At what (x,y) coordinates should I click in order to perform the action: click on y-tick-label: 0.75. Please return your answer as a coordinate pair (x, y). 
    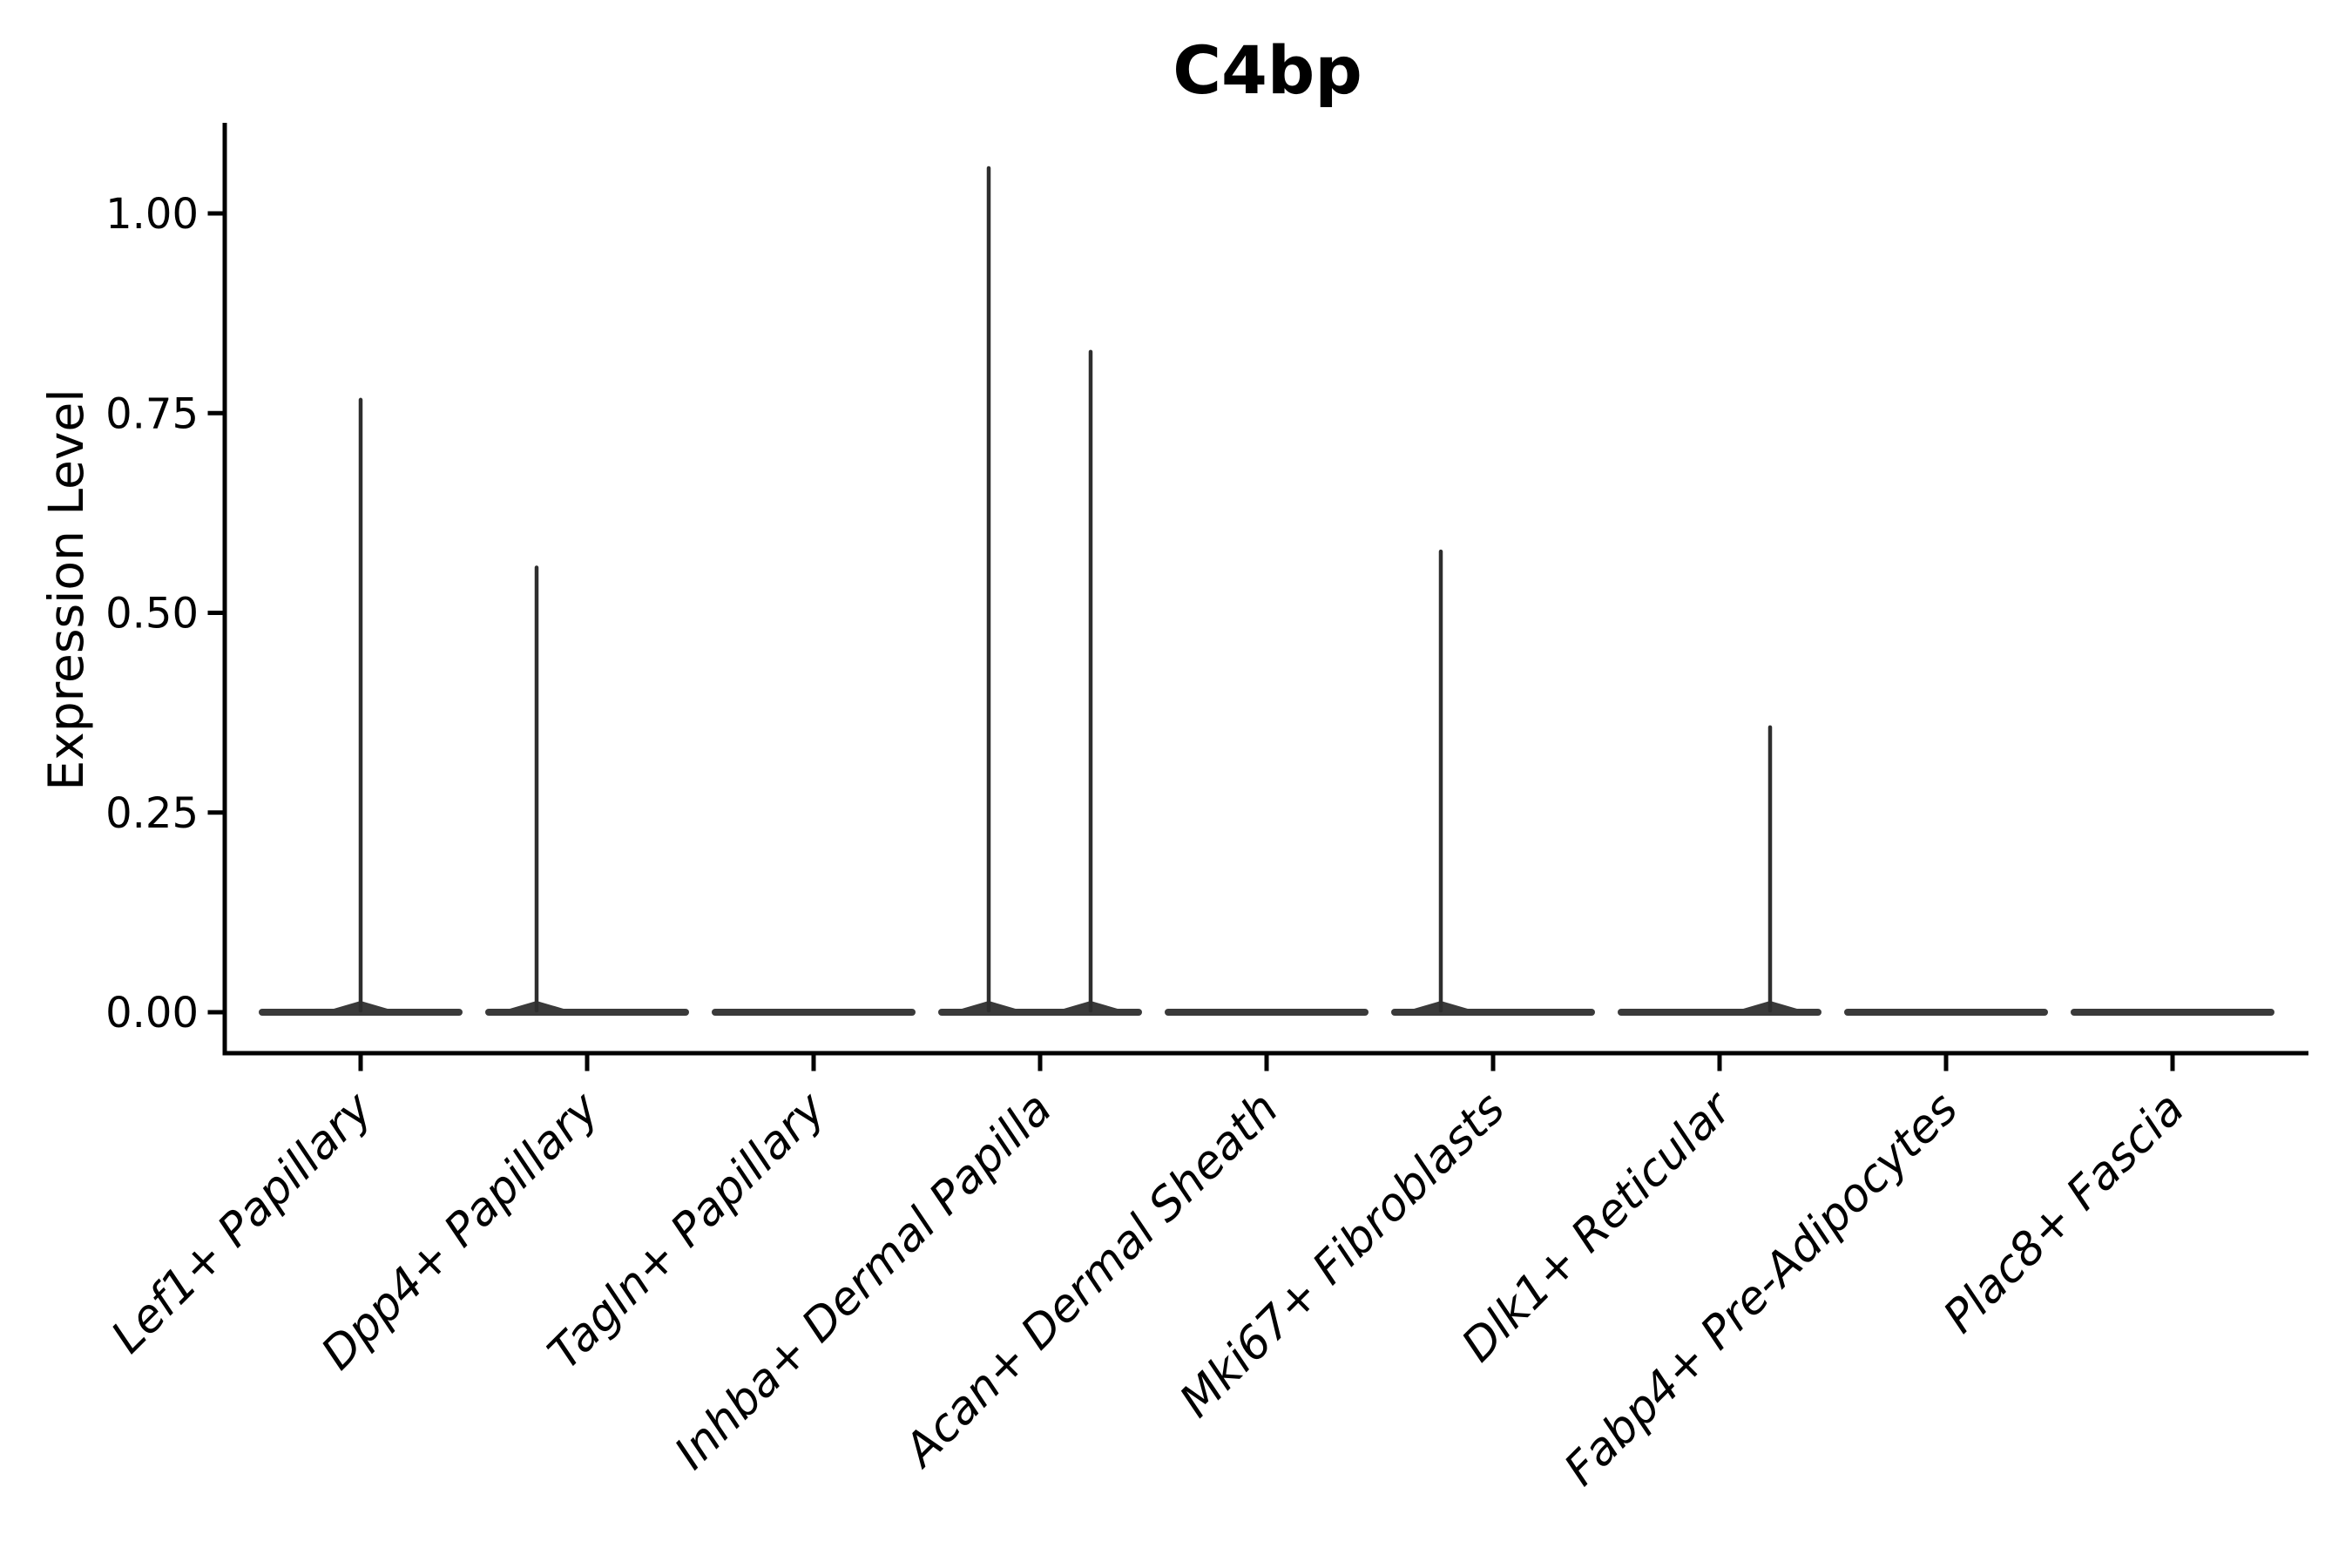
    Looking at the image, I should click on (152, 413).